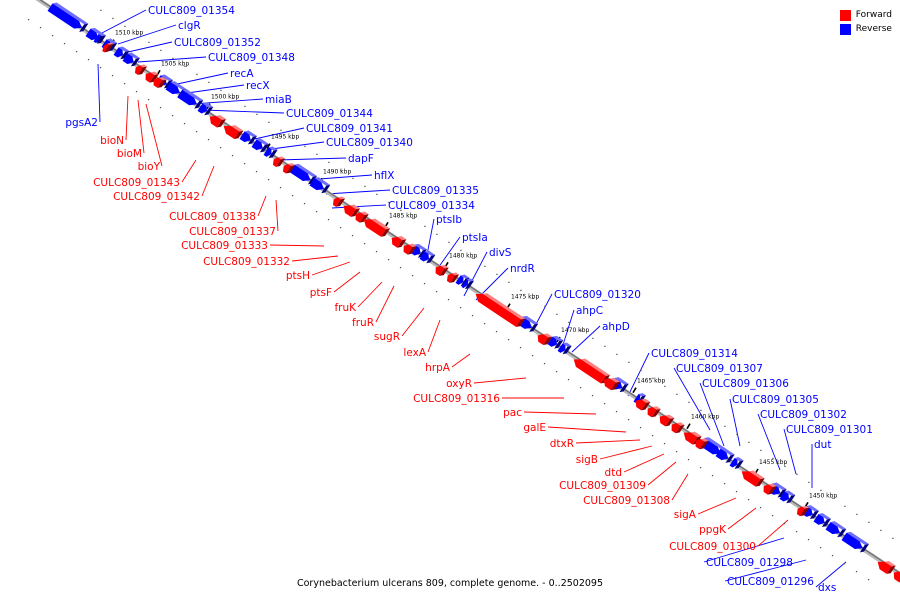 The image size is (900, 600). I want to click on tick-label: 1460 kbp, so click(705, 417).